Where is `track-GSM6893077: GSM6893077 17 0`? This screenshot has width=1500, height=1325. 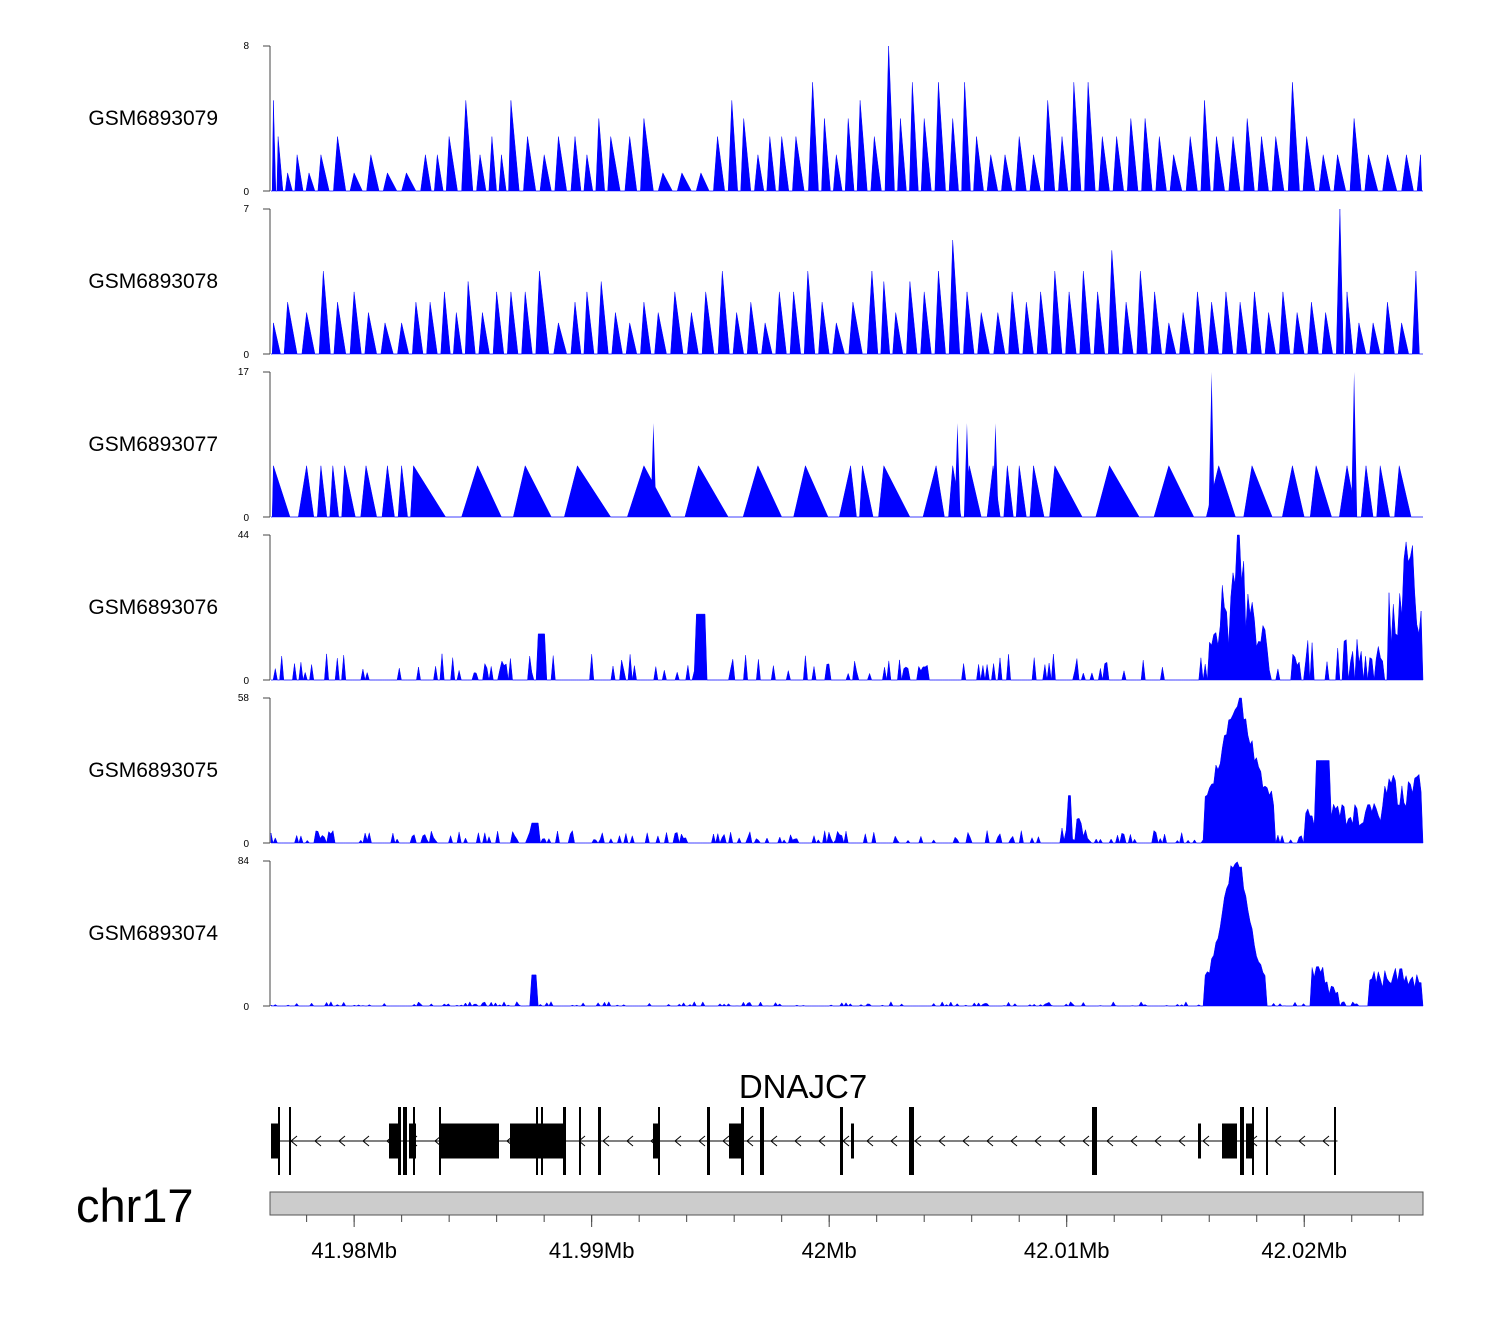 track-GSM6893077: GSM6893077 17 0 is located at coordinates (755, 445).